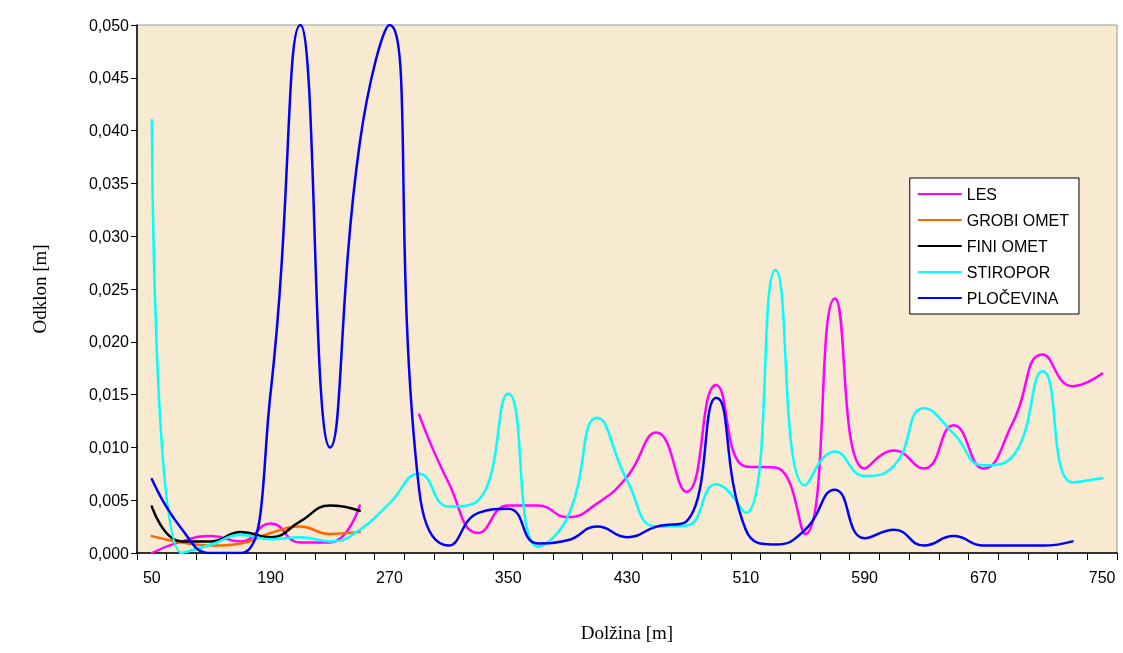 This screenshot has width=1123, height=653. I want to click on y-tick-label: 0,015, so click(109, 395).